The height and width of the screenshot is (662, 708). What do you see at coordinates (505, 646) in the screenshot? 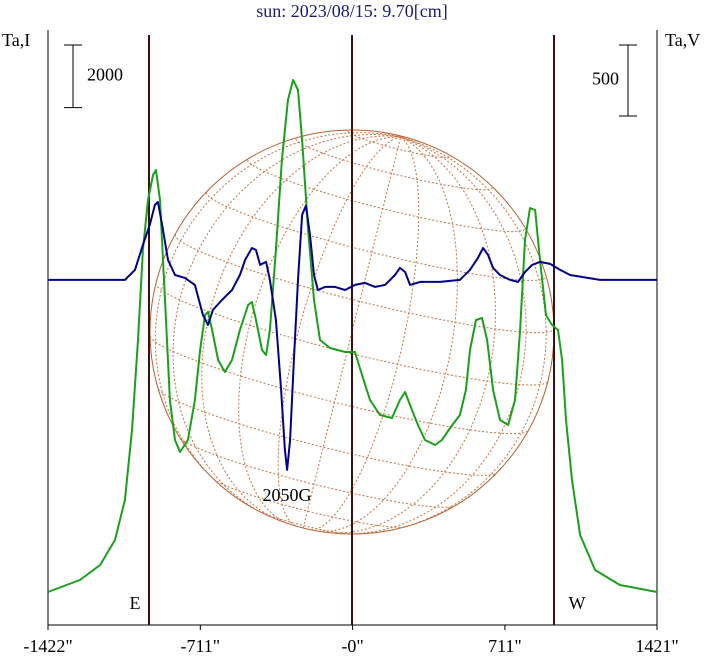
I see `x-tick-label: 711"` at bounding box center [505, 646].